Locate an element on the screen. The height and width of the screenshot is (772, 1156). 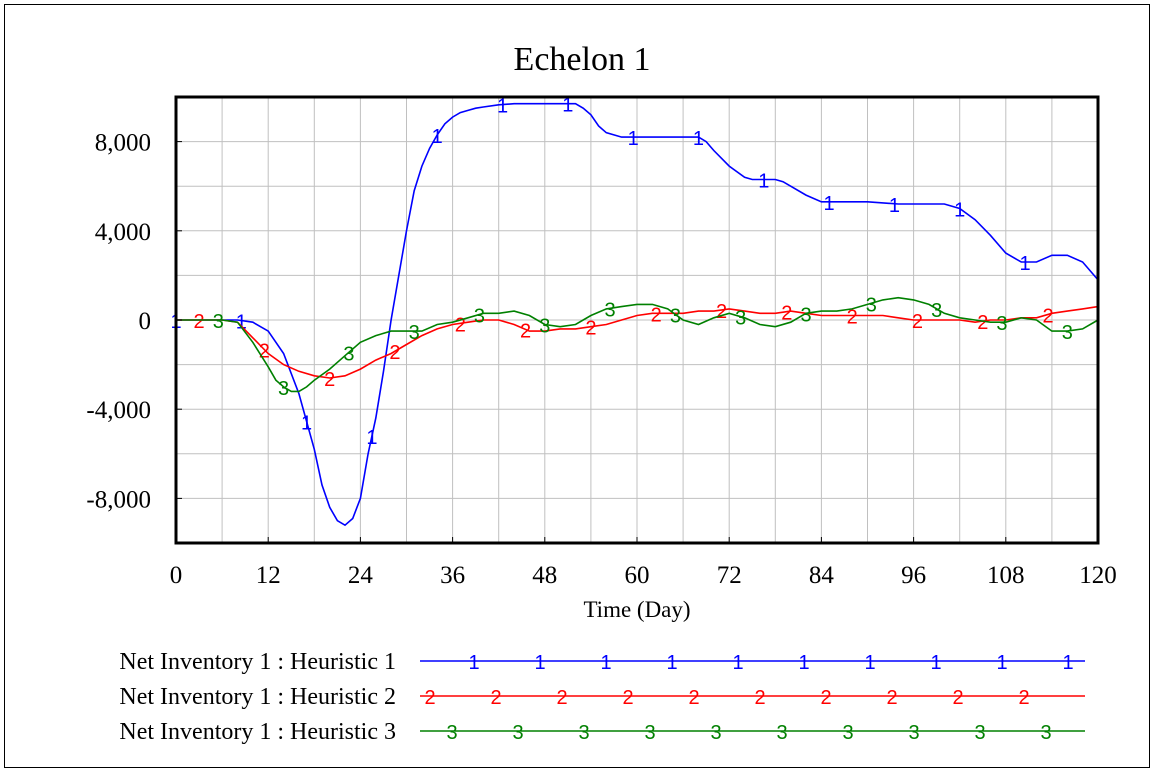
x-tick-label: 72 is located at coordinates (729, 575).